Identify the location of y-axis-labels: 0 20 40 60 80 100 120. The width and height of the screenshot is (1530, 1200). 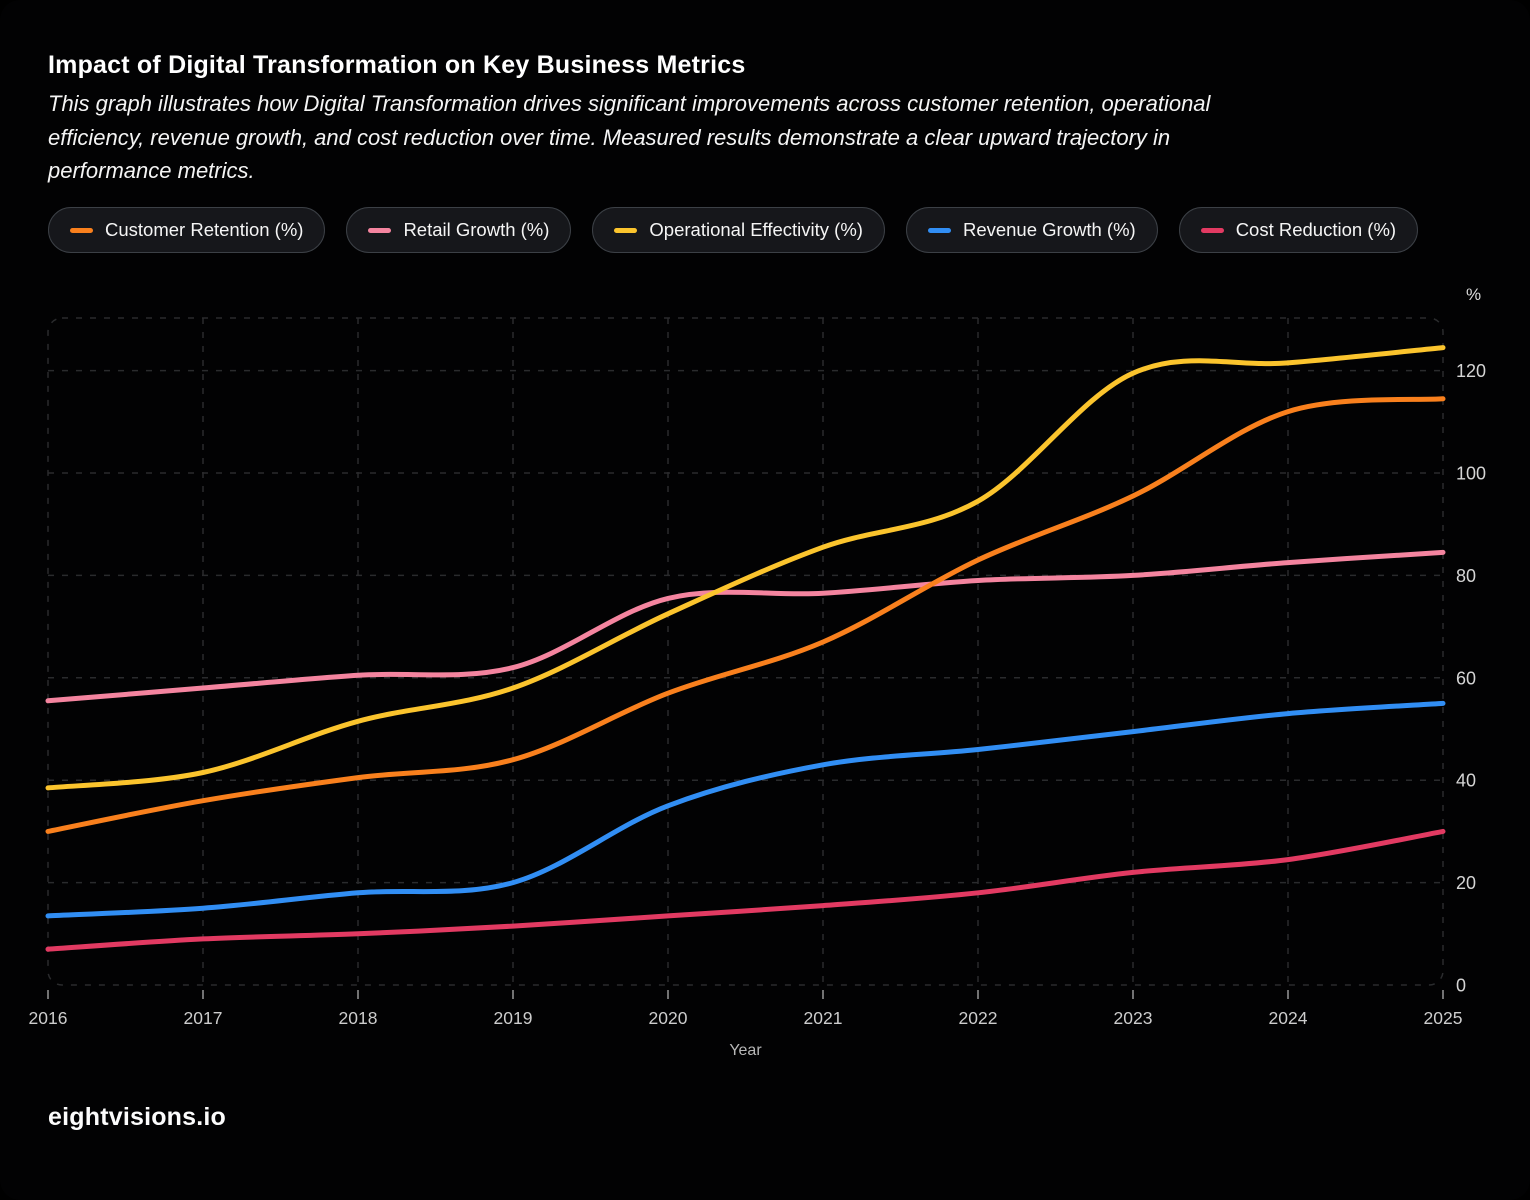
(1471, 678).